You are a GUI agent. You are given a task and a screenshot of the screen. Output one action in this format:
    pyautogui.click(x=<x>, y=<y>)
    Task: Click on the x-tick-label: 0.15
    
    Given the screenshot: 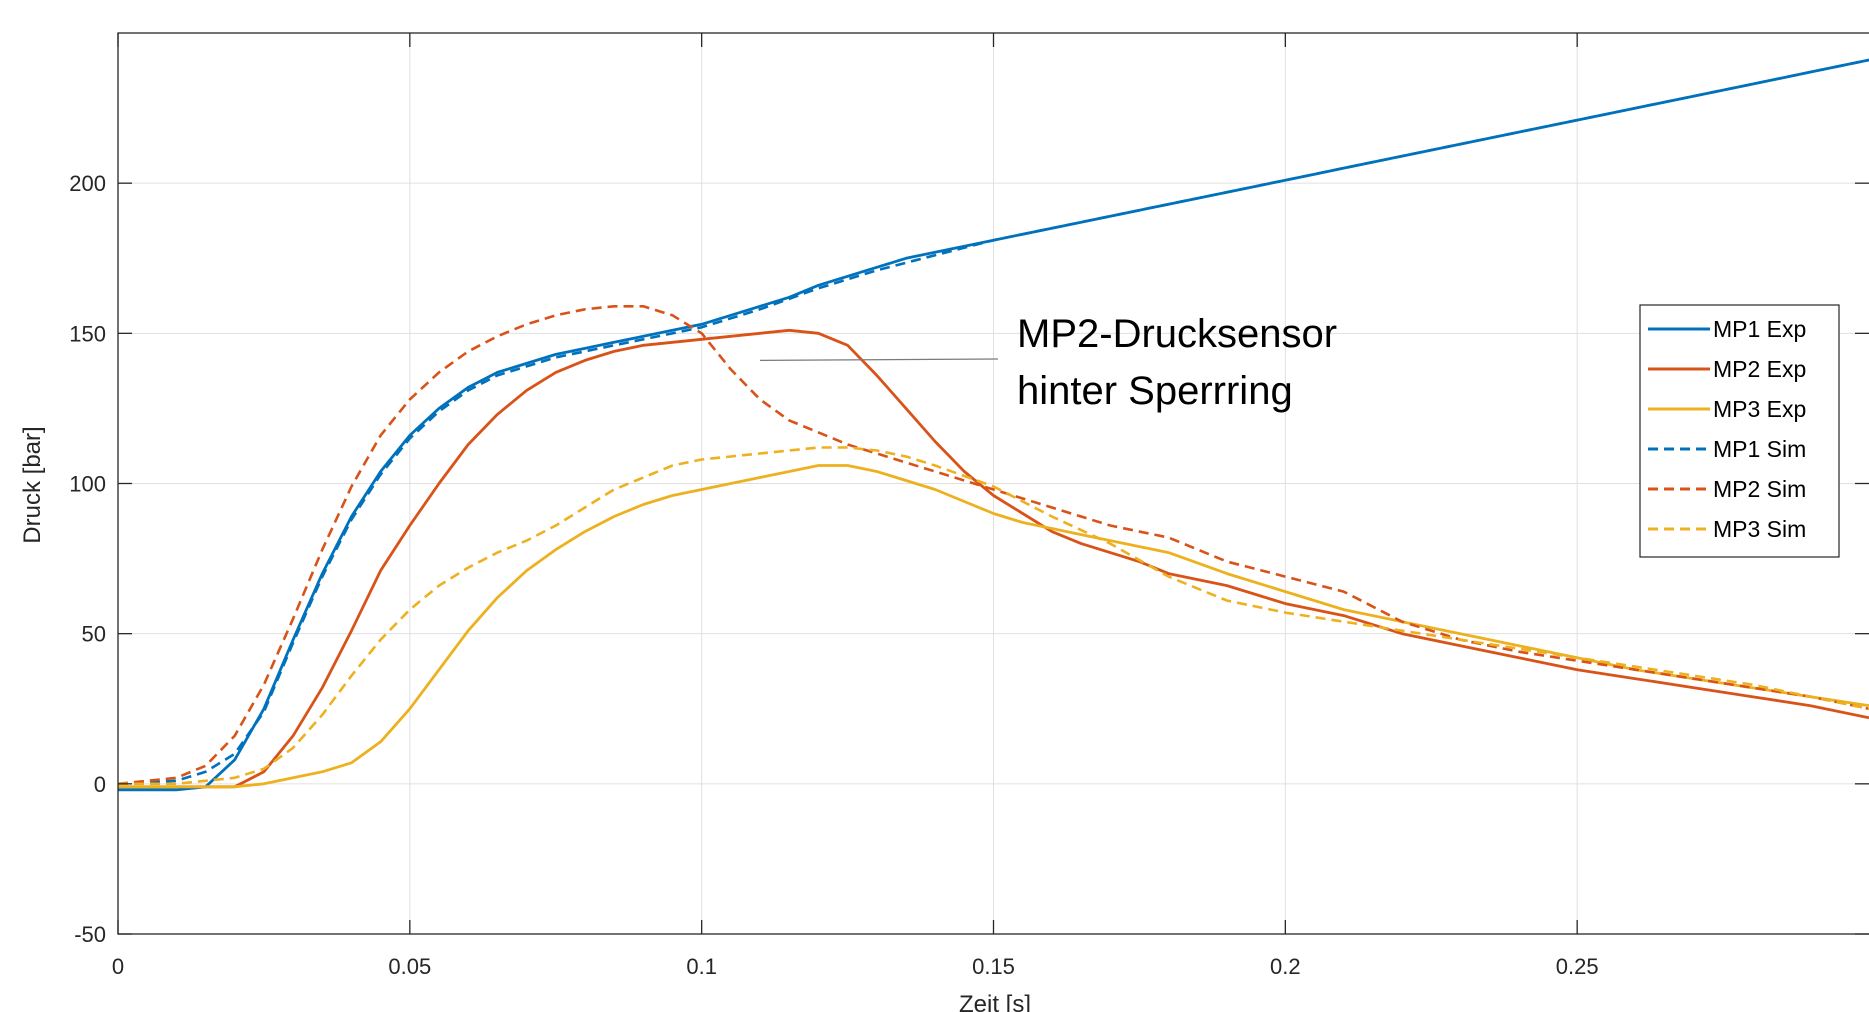 What is the action you would take?
    pyautogui.click(x=993, y=966)
    